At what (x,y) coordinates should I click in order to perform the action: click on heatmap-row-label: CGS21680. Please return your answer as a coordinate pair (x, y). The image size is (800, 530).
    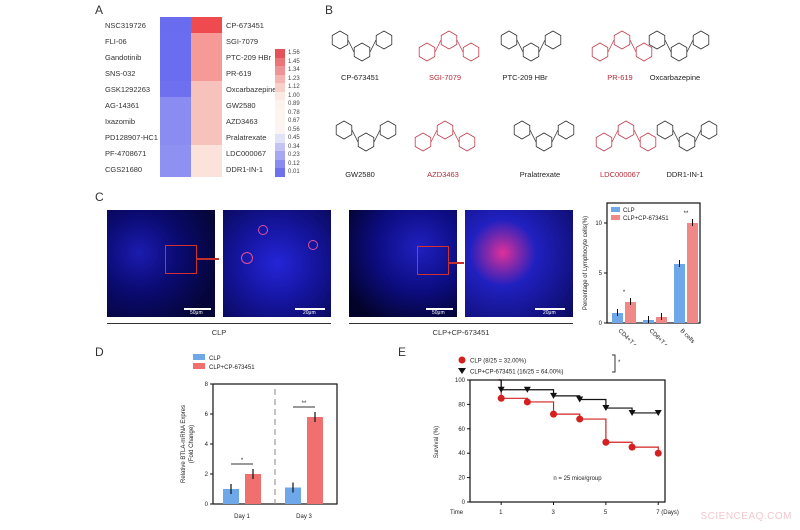
    Looking at the image, I should click on (124, 169).